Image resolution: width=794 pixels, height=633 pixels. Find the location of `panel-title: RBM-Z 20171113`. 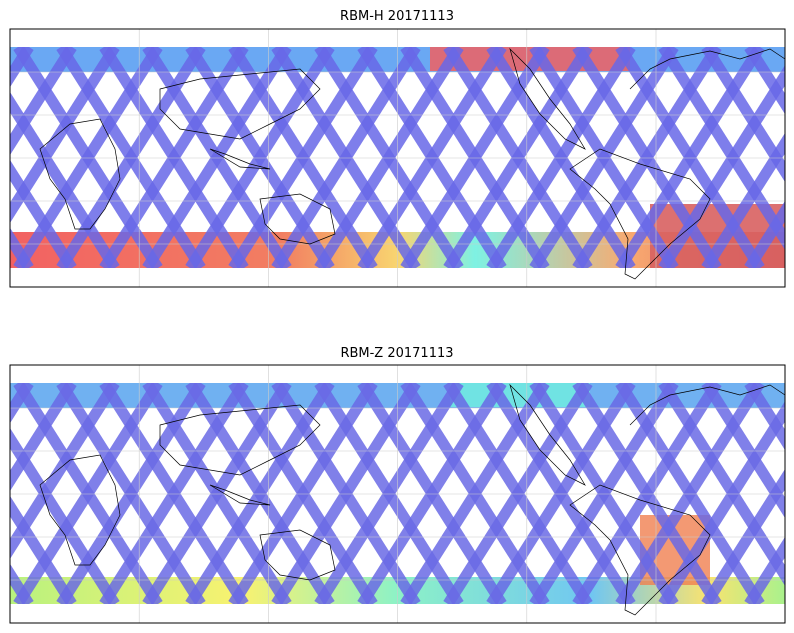

panel-title: RBM-Z 20171113 is located at coordinates (396, 353).